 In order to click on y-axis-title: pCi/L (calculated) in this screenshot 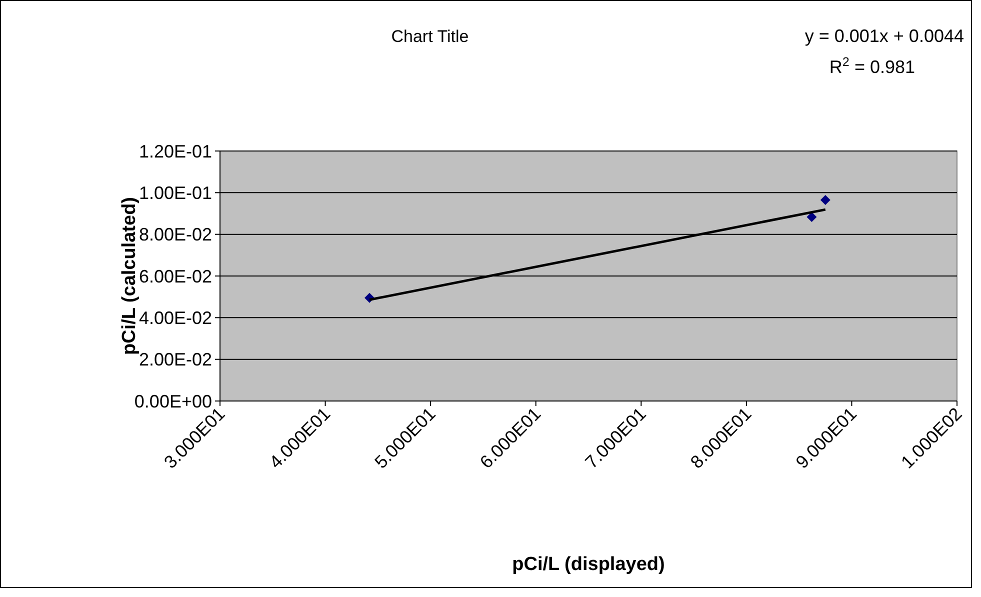, I will do `click(129, 276)`.